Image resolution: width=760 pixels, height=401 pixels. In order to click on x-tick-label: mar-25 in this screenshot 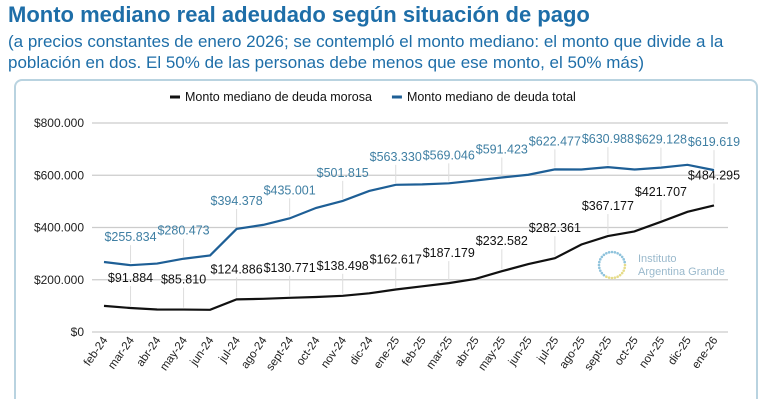, I will do `click(440, 353)`.